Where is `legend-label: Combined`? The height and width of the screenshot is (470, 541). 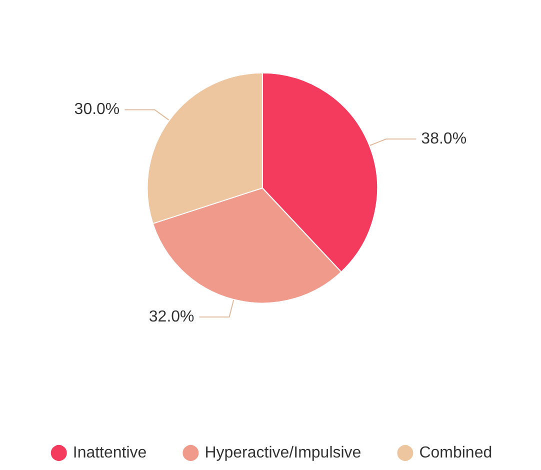 legend-label: Combined is located at coordinates (455, 453).